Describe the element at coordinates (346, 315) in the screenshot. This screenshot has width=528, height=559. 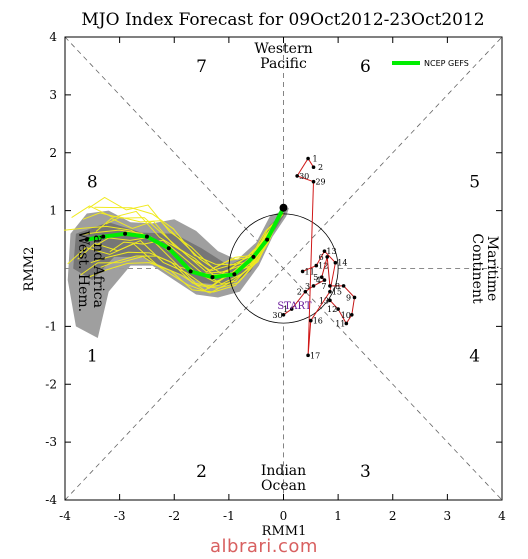
I see `observed-day-label: 10` at that location.